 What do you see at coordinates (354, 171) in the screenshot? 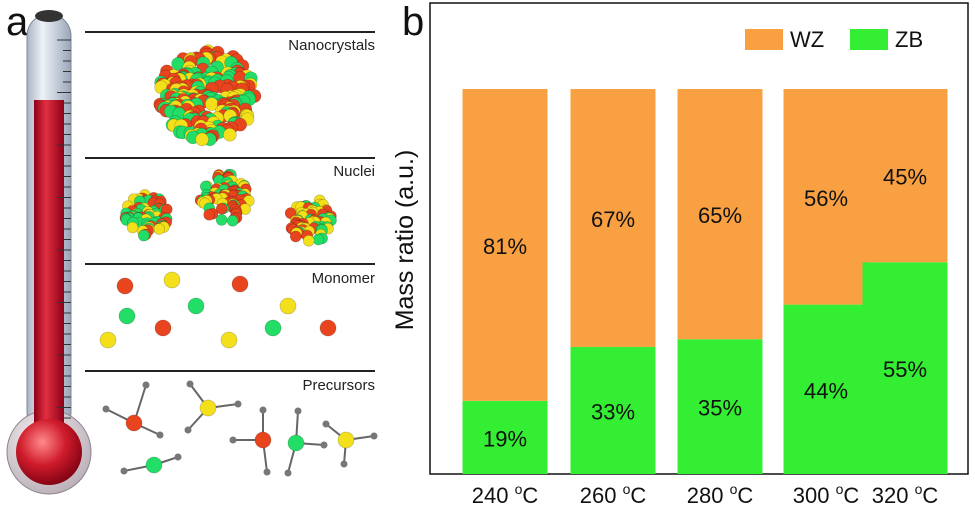
I see `stage-label-nuclei: Nuclei` at bounding box center [354, 171].